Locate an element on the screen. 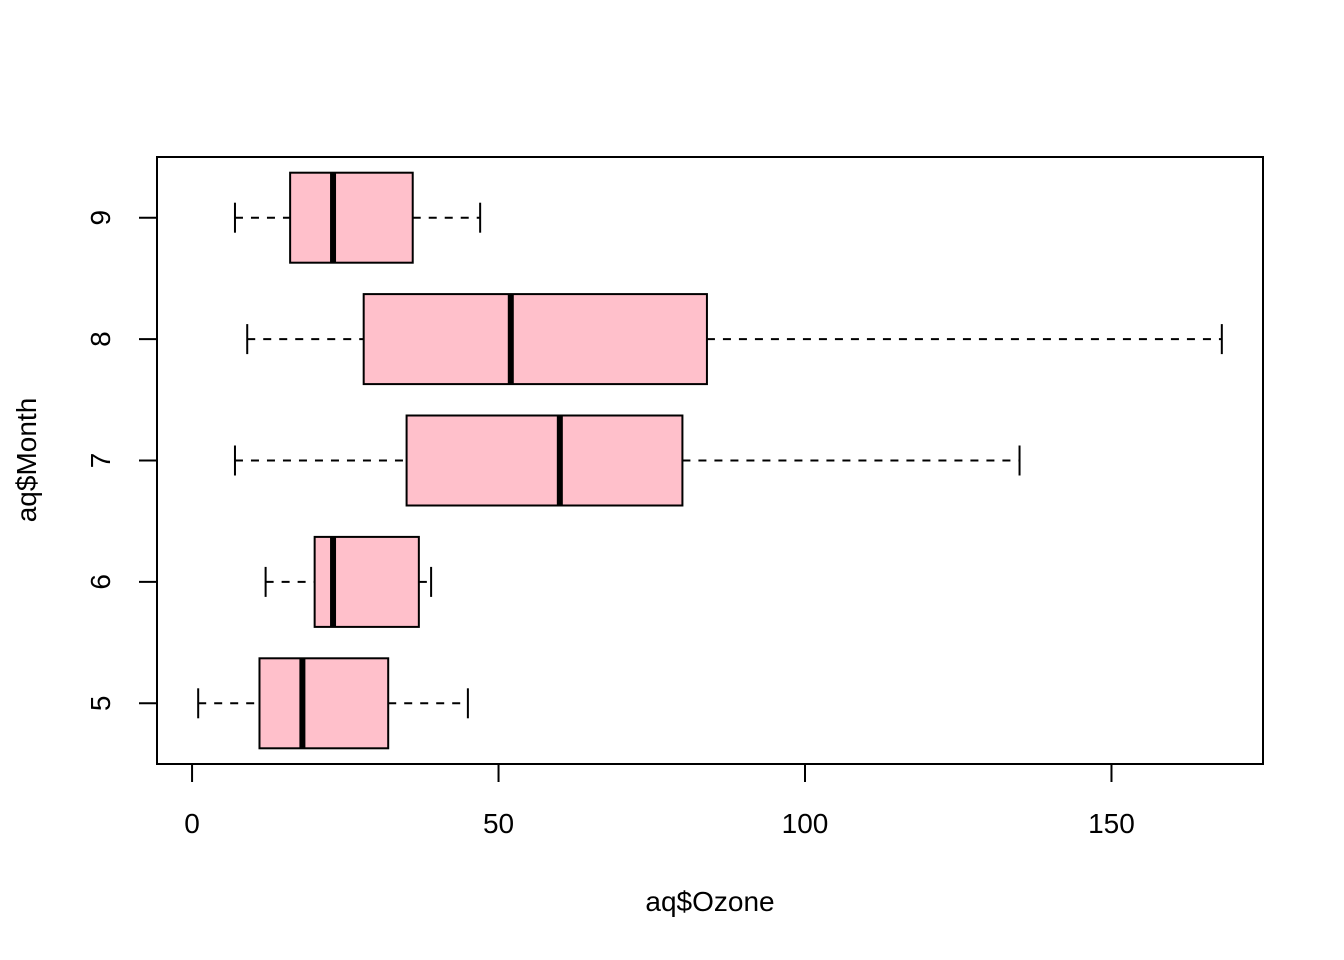 The width and height of the screenshot is (1344, 960). x-tick-label: 150 is located at coordinates (1111, 823).